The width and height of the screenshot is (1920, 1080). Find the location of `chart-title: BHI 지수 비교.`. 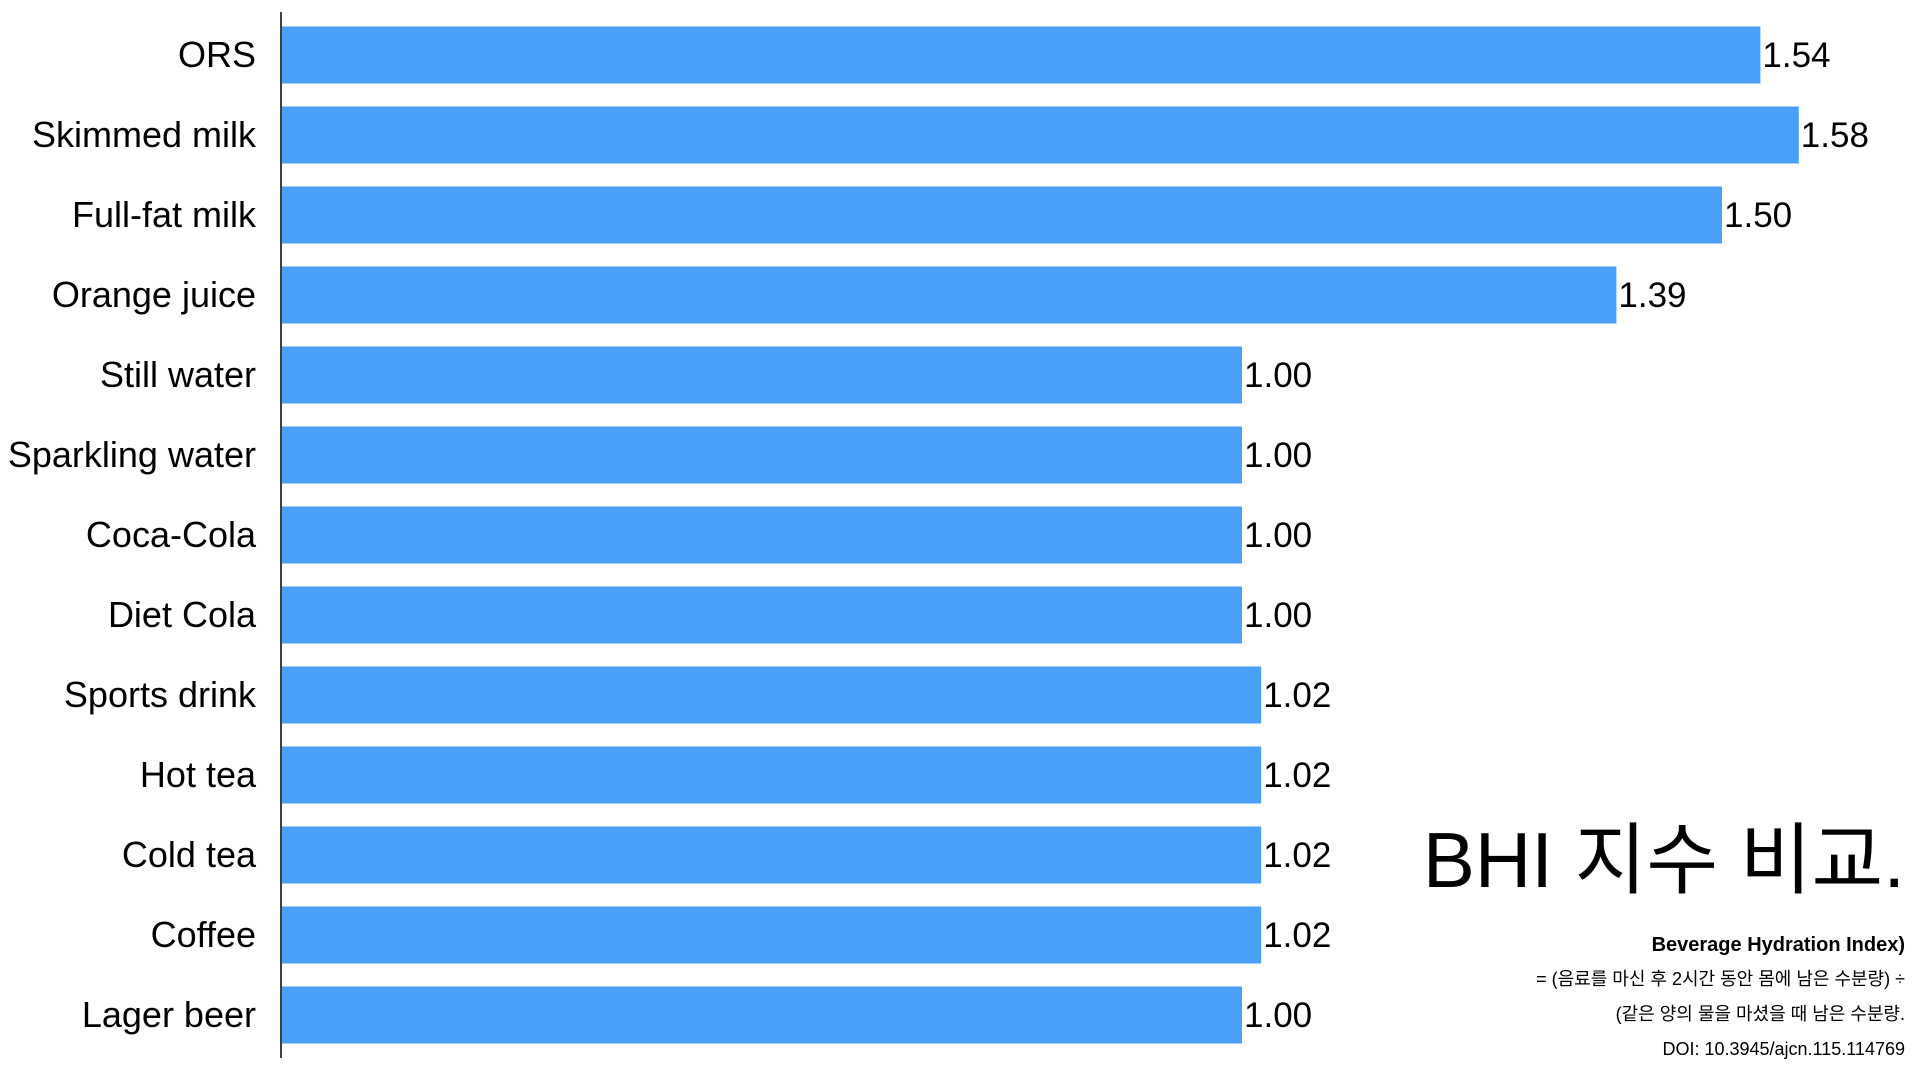

chart-title: BHI 지수 비교. is located at coordinates (1664, 860).